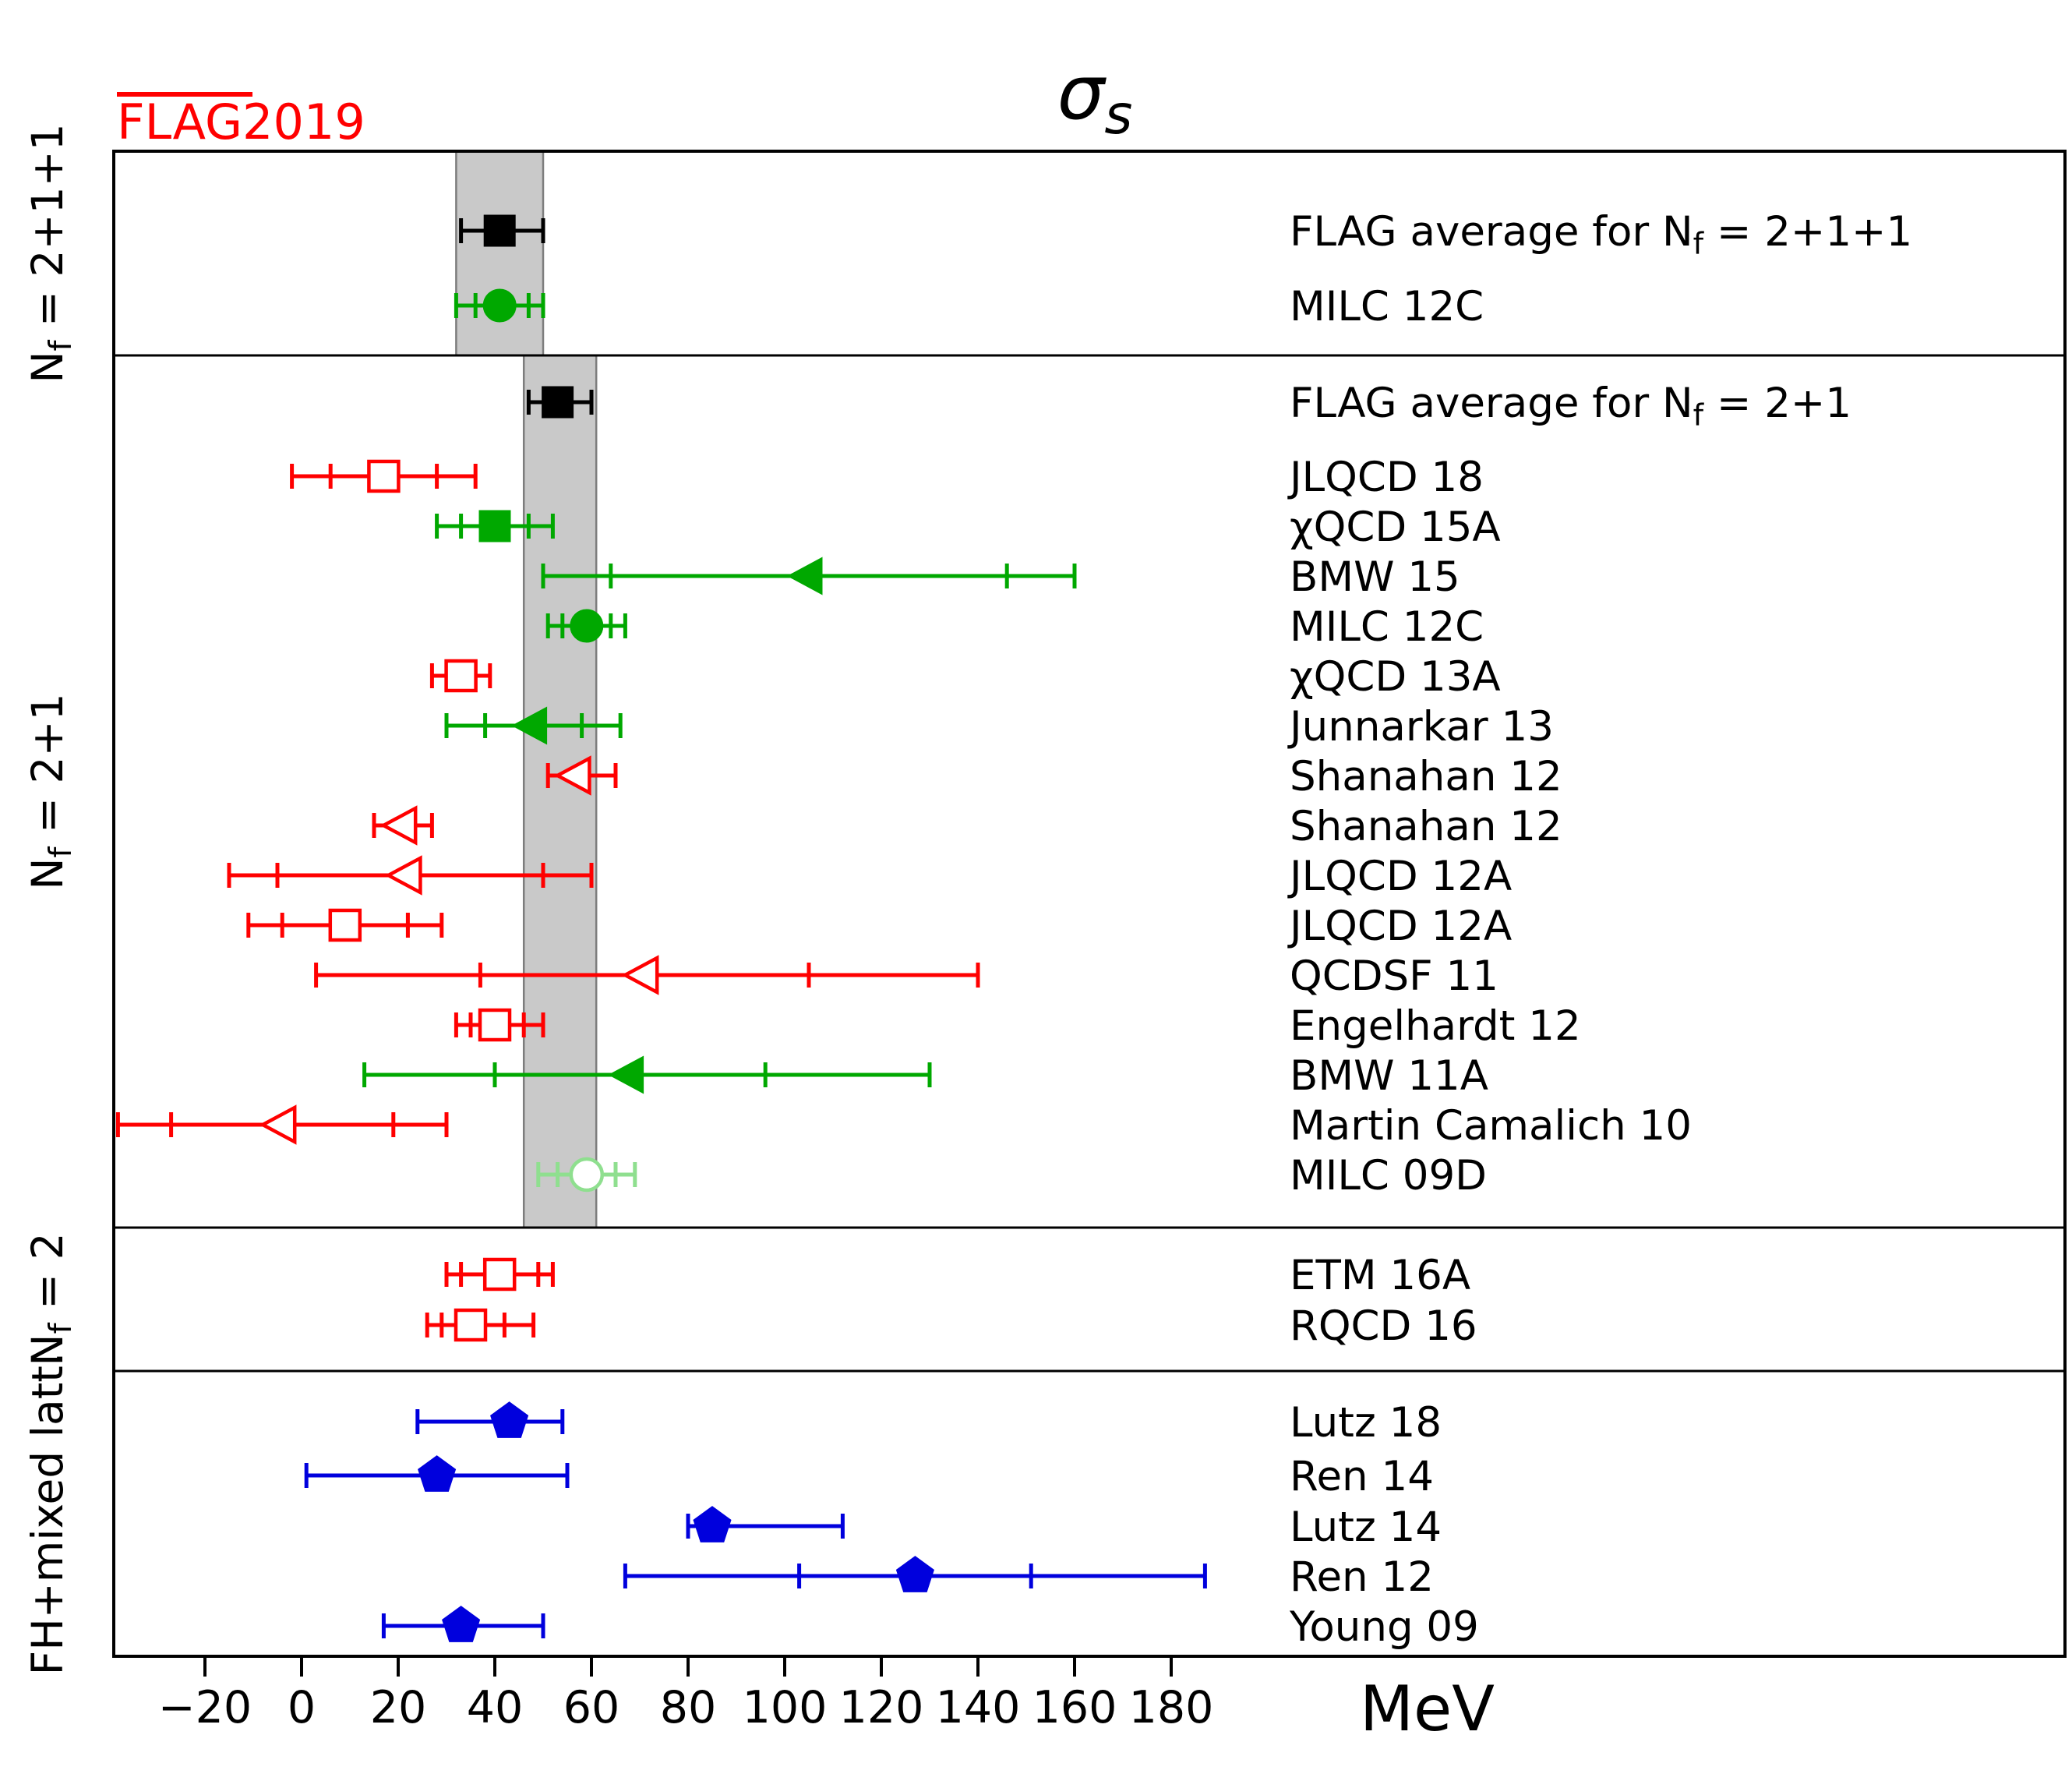 The width and height of the screenshot is (2072, 1788). What do you see at coordinates (1395, 677) in the screenshot?
I see `entry-label: χQCD 13A` at bounding box center [1395, 677].